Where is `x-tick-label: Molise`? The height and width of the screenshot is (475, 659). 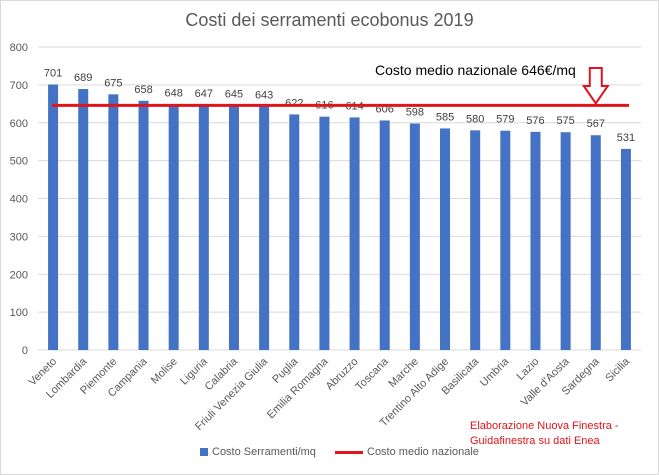
x-tick-label: Molise is located at coordinates (164, 371).